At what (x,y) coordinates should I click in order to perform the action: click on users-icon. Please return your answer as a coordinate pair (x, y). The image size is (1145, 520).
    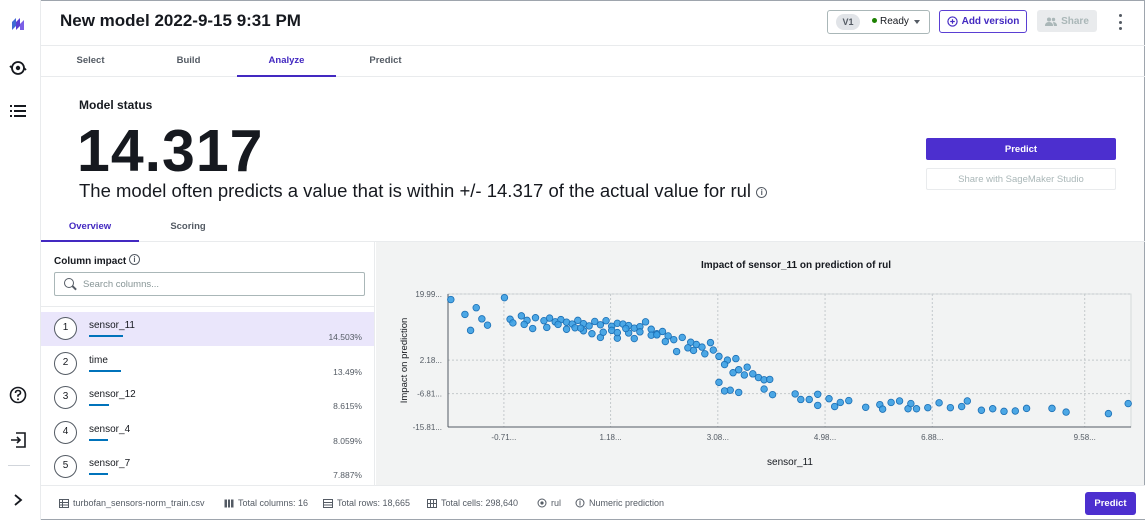
    Looking at the image, I should click on (1051, 21).